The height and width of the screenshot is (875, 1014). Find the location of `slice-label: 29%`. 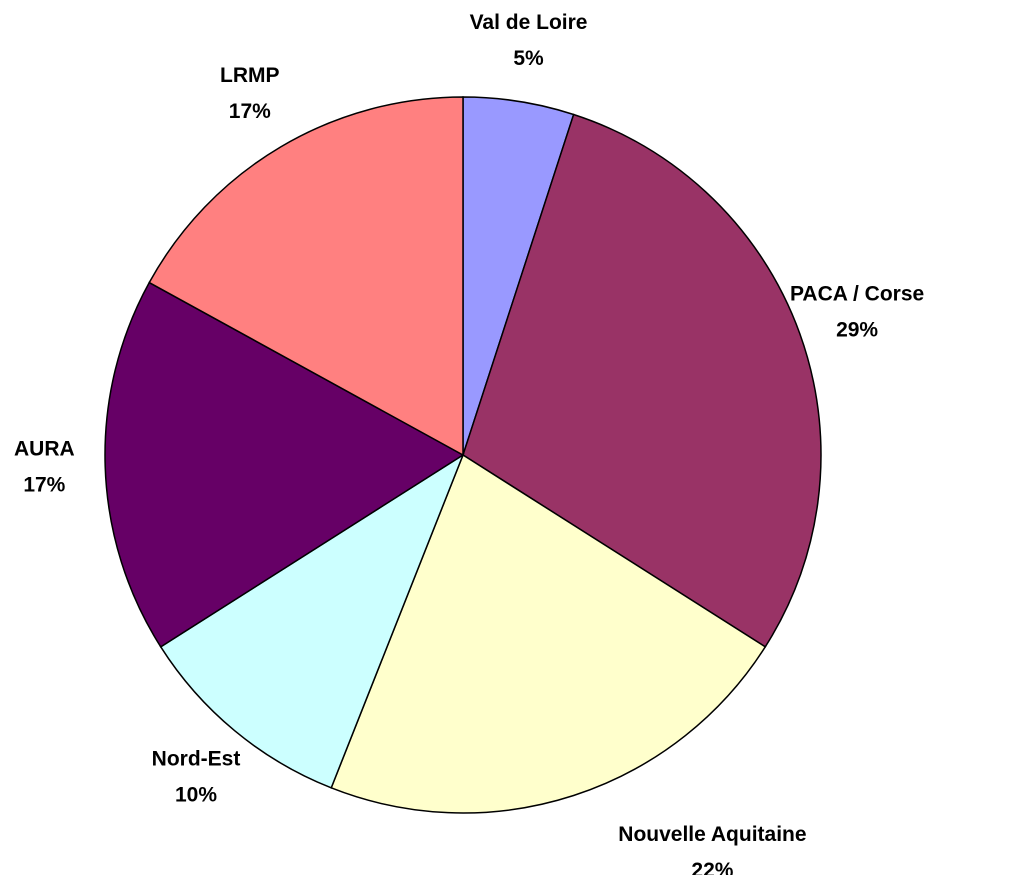

slice-label: 29% is located at coordinates (857, 330).